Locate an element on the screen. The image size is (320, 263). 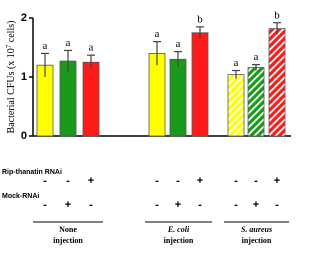
group-label: S. aureus is located at coordinates (256, 229).